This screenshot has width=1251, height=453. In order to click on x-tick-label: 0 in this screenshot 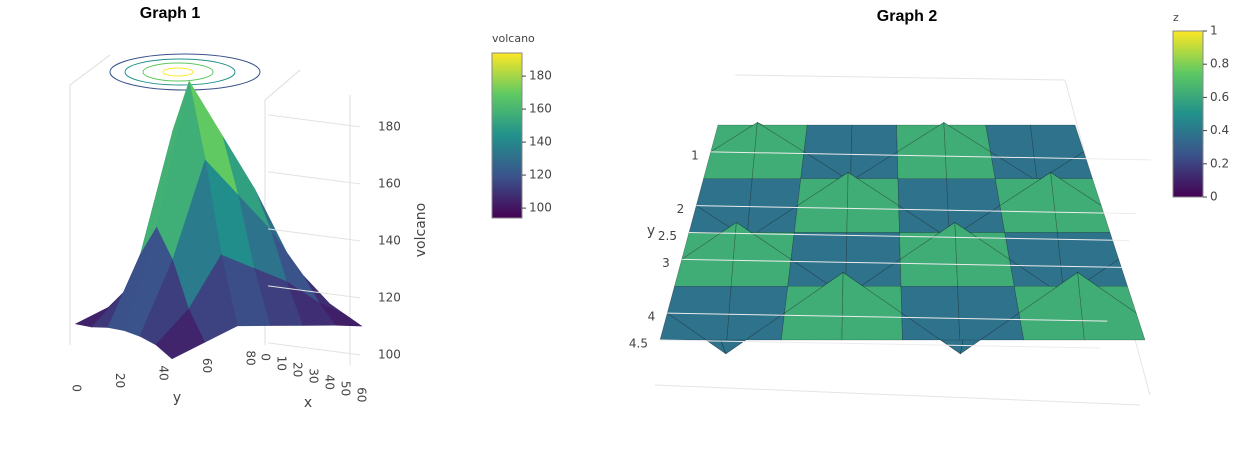, I will do `click(266, 357)`.